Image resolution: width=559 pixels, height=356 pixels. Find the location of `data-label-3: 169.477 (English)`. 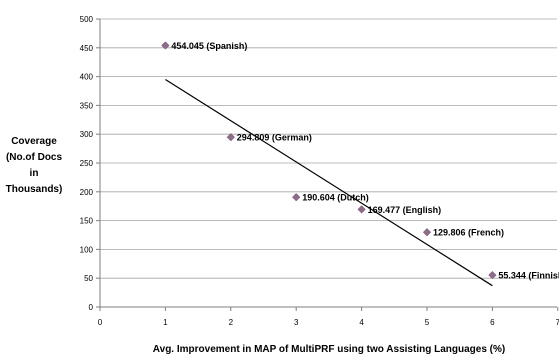

data-label-3: 169.477 (English) is located at coordinates (405, 210).